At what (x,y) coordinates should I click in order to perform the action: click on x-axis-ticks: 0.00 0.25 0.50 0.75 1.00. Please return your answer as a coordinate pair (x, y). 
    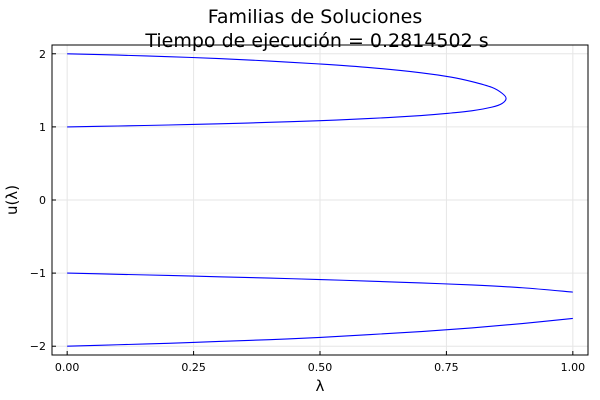
    Looking at the image, I should click on (320, 362).